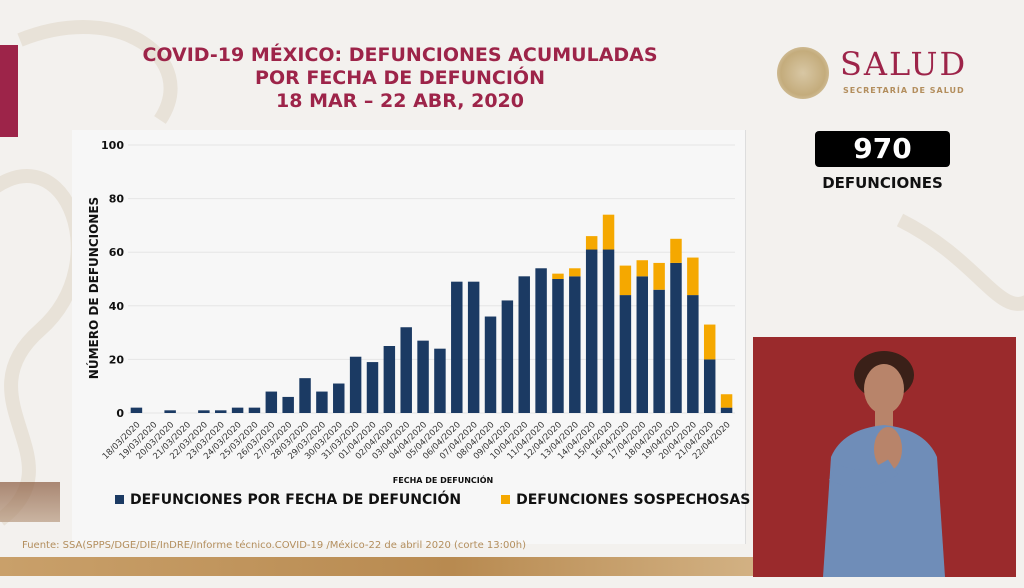  What do you see at coordinates (120, 413) in the screenshot?
I see `y-tick-label: 0` at bounding box center [120, 413].